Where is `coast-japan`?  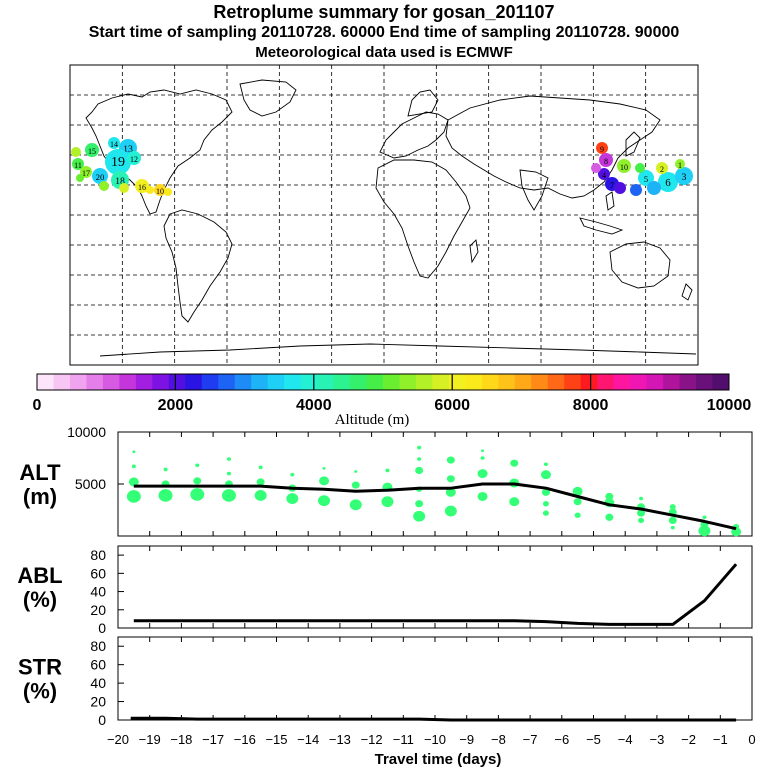
coast-japan is located at coordinates (633, 144).